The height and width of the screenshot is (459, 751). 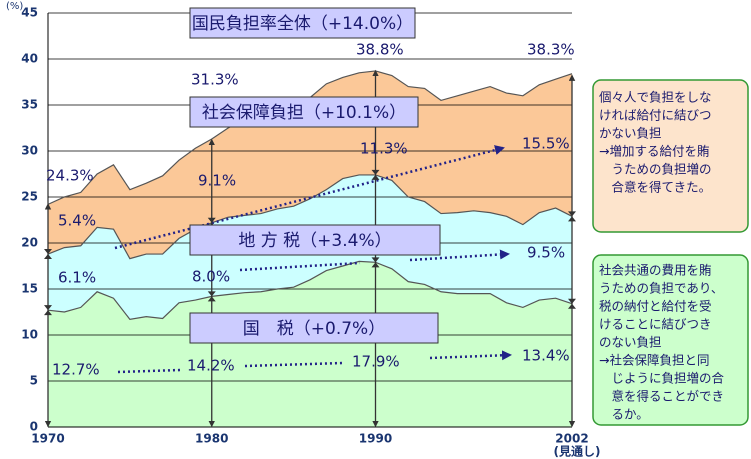 What do you see at coordinates (77, 278) in the screenshot?
I see `value-label: 6.1%` at bounding box center [77, 278].